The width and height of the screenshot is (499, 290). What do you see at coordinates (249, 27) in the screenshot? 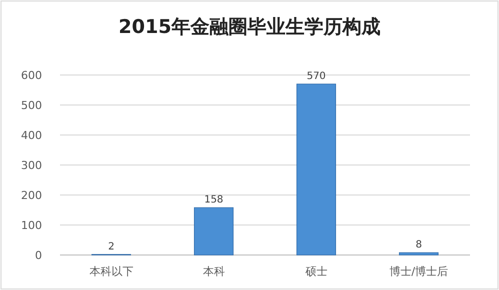
I see `chart-title: 2015年金融圈毕业生学历构成` at bounding box center [249, 27].